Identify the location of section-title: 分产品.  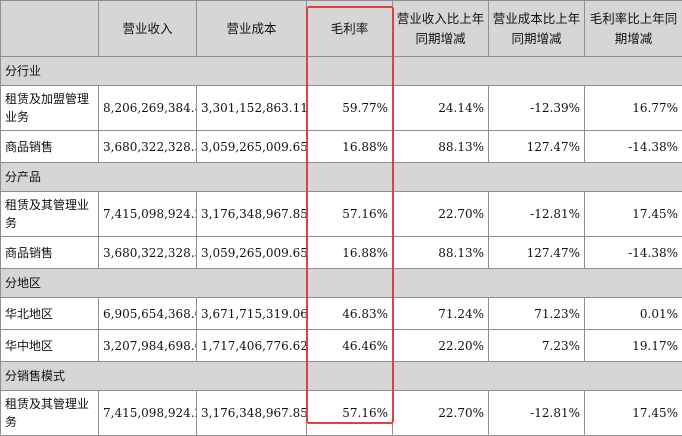
(341, 177).